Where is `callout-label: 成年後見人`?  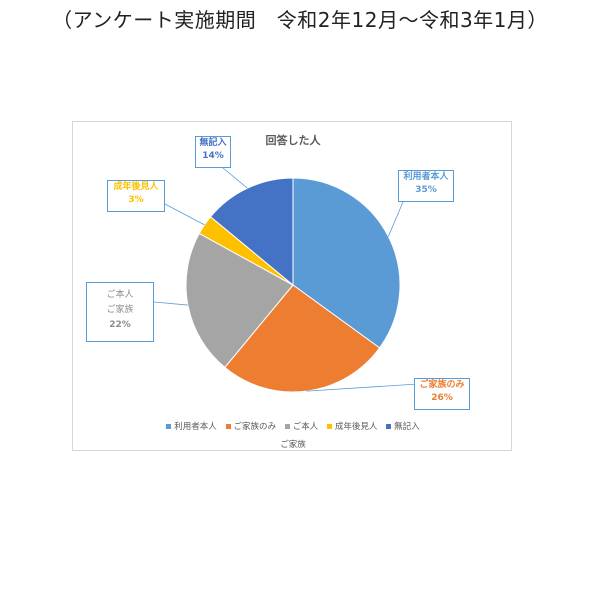
callout-label: 成年後見人 is located at coordinates (136, 187).